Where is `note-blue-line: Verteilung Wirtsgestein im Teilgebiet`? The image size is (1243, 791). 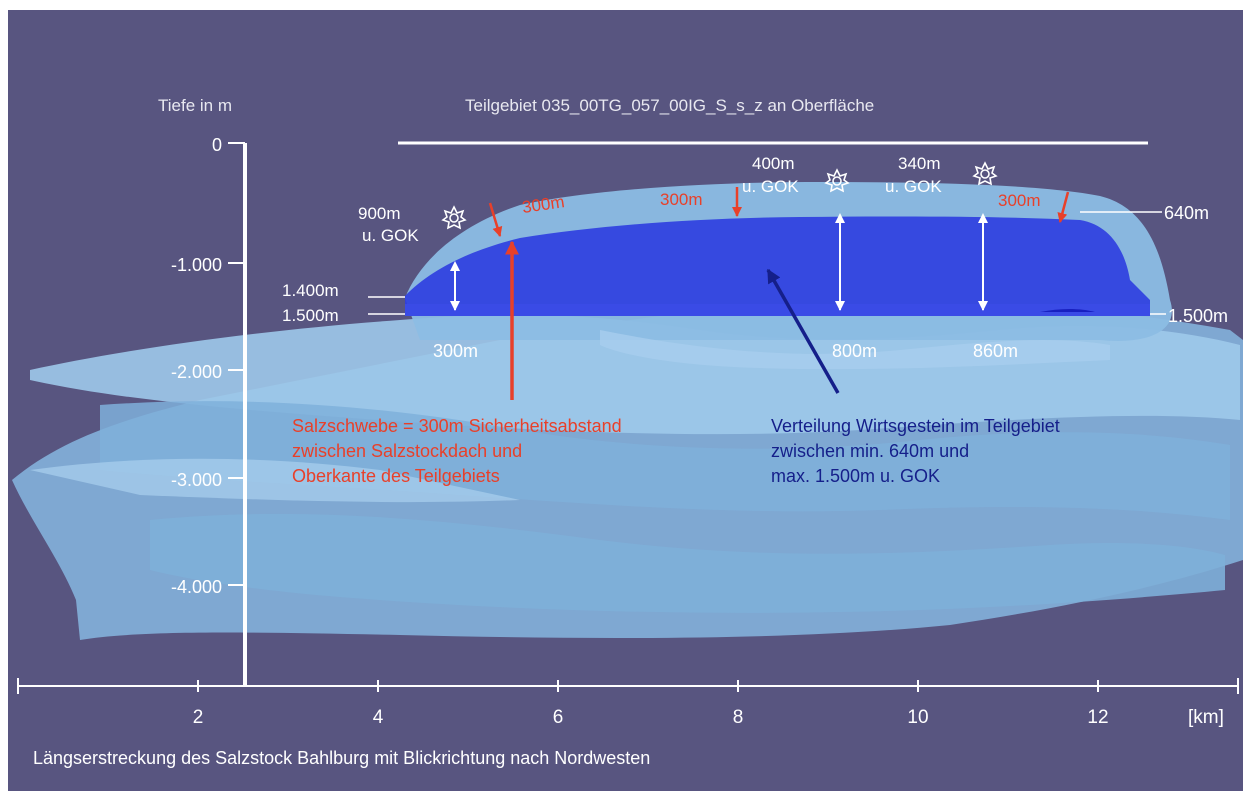 note-blue-line: Verteilung Wirtsgestein im Teilgebiet is located at coordinates (915, 426).